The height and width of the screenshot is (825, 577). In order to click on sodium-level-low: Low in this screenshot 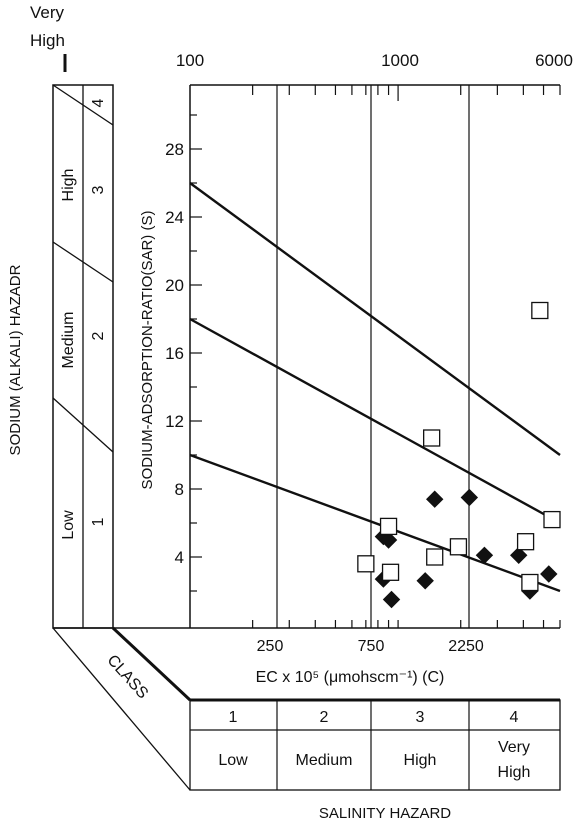, I will do `click(68, 525)`.